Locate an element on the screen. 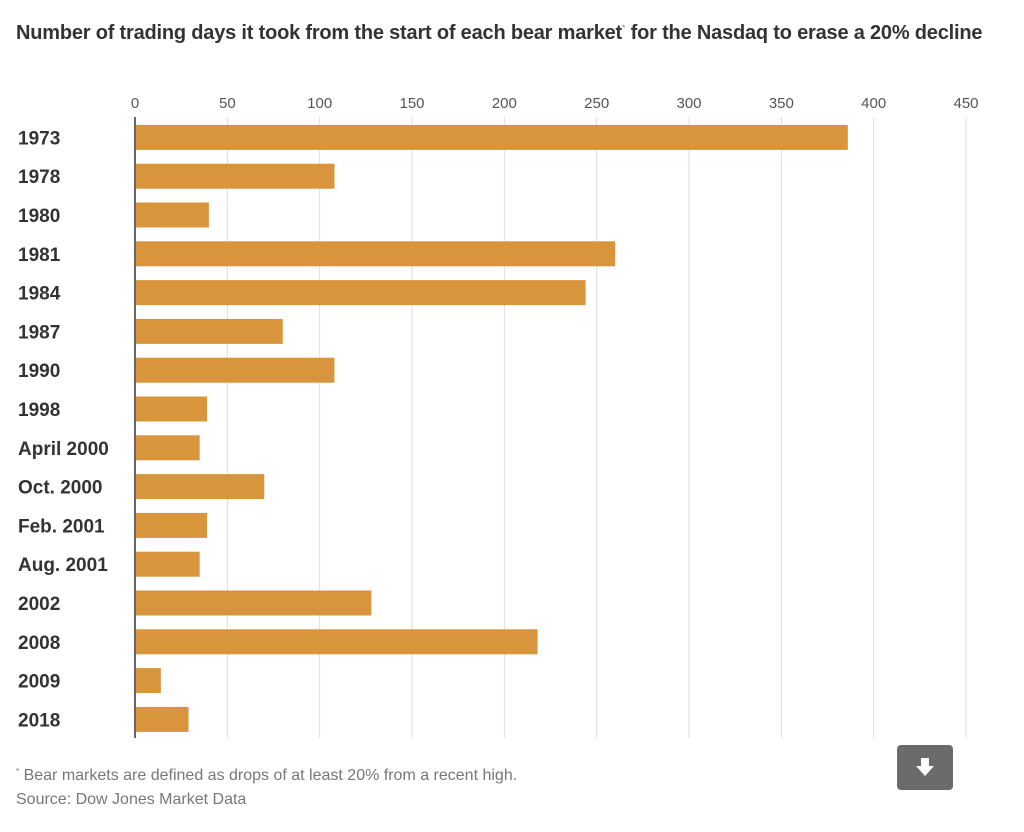 Image resolution: width=1024 pixels, height=832 pixels. x-tick-label: 300 is located at coordinates (688, 103).